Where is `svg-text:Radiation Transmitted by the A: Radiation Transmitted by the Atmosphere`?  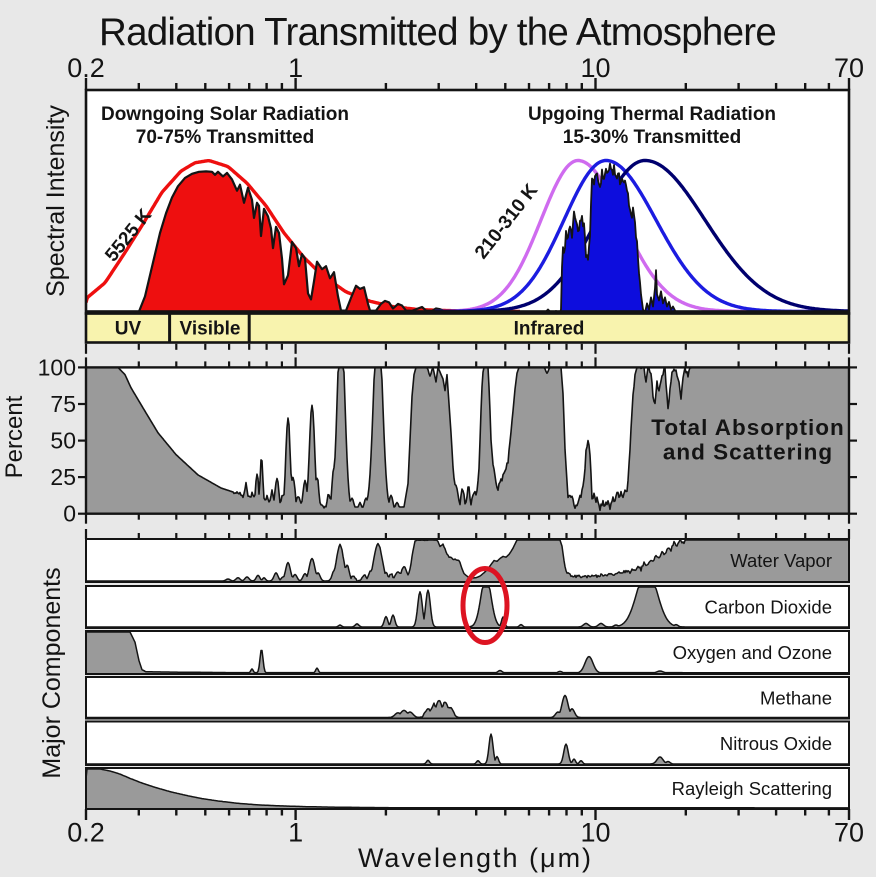 svg-text:Radiation Transmitted by the A: Radiation Transmitted by the Atmosphere is located at coordinates (437, 32).